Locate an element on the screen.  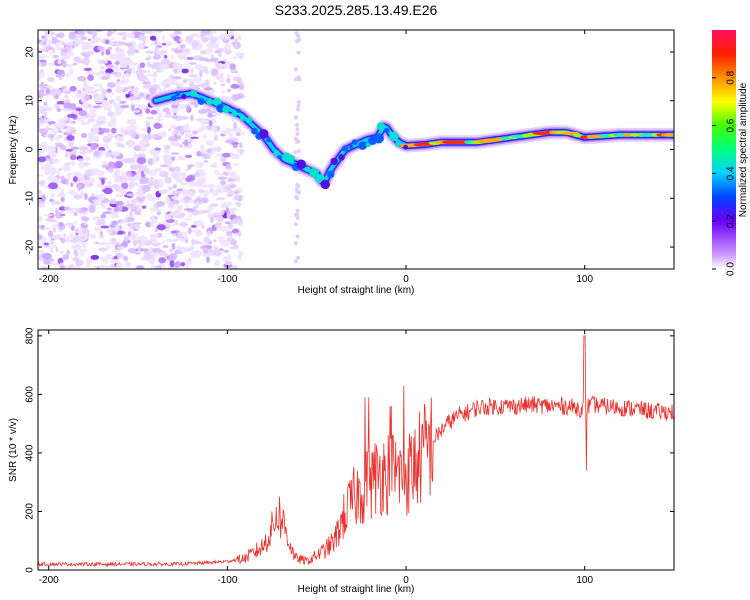
y-tick-label: 600 is located at coordinates (30, 394).